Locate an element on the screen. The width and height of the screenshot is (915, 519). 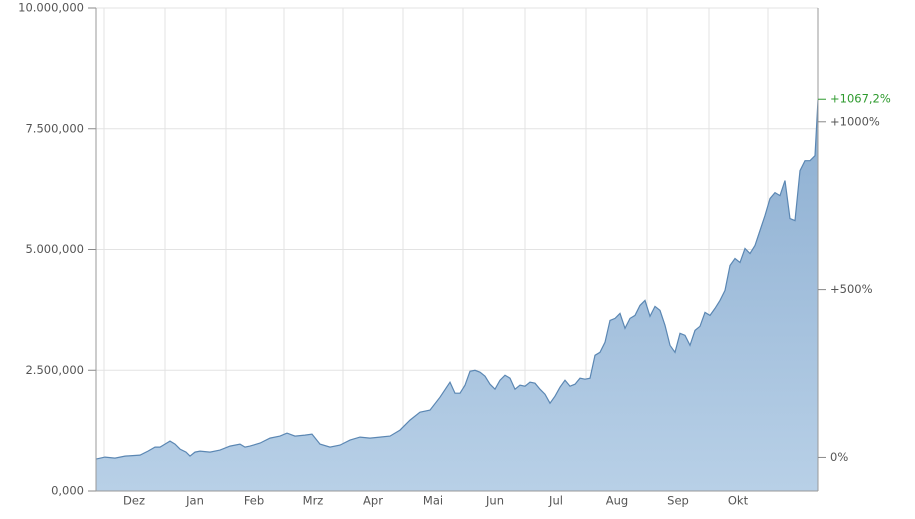
y2-tick-label: 0% is located at coordinates (839, 457).